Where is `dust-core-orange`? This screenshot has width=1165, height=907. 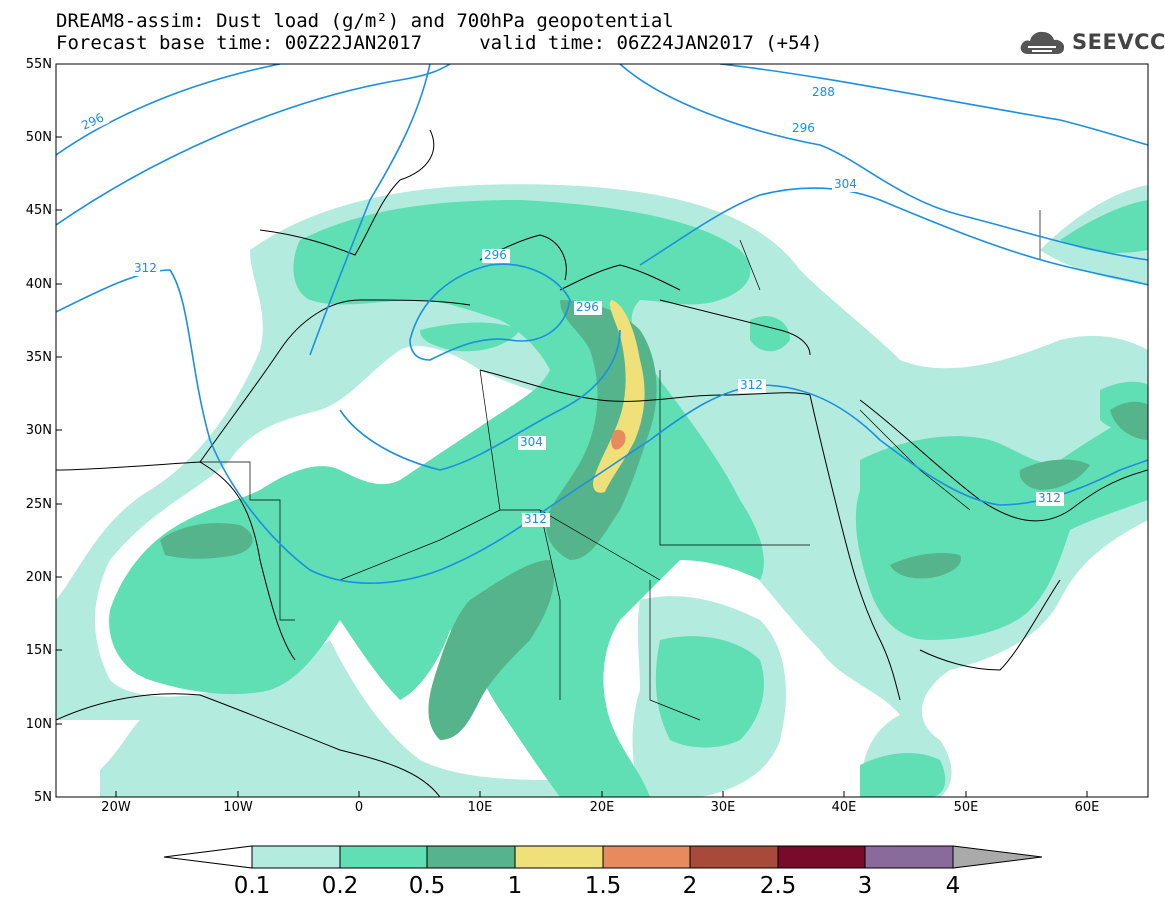
dust-core-orange is located at coordinates (618, 439).